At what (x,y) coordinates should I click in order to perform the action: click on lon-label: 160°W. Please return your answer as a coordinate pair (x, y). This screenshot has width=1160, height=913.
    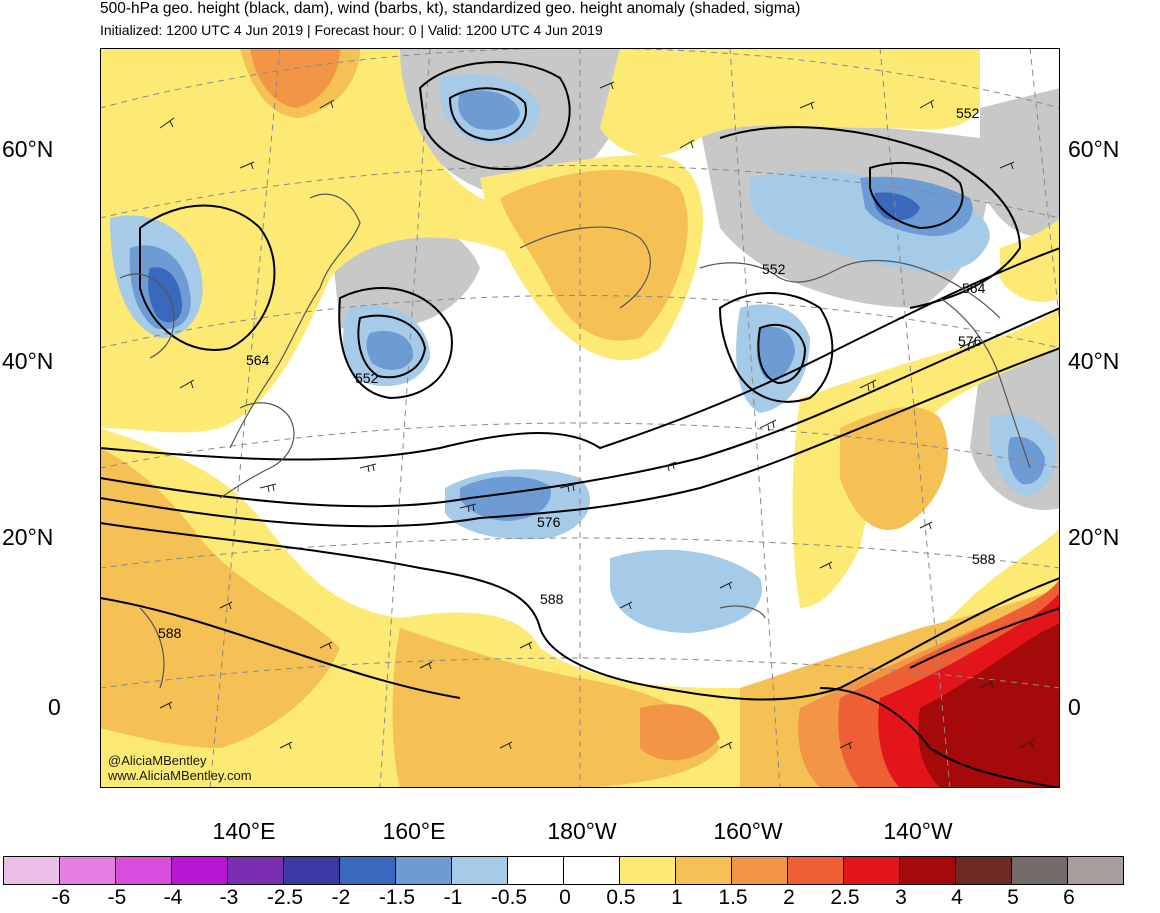
    Looking at the image, I should click on (748, 831).